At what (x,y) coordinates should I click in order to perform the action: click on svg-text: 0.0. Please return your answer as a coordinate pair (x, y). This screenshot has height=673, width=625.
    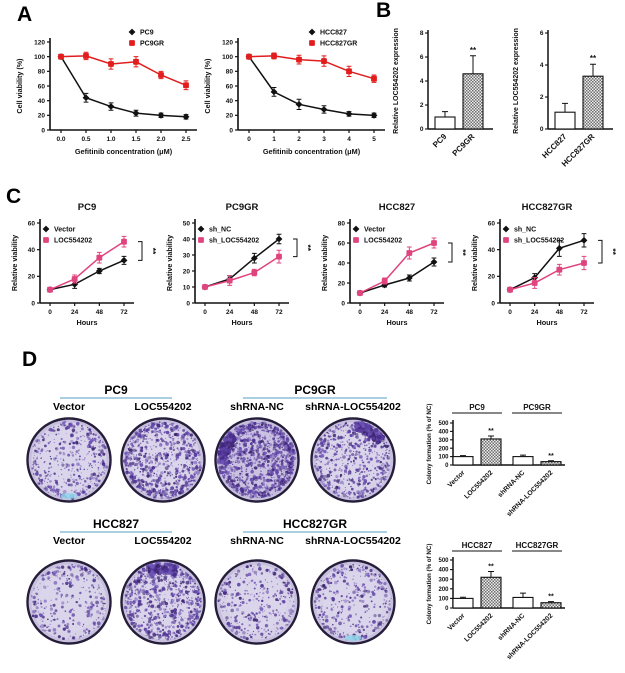
    Looking at the image, I should click on (60, 139).